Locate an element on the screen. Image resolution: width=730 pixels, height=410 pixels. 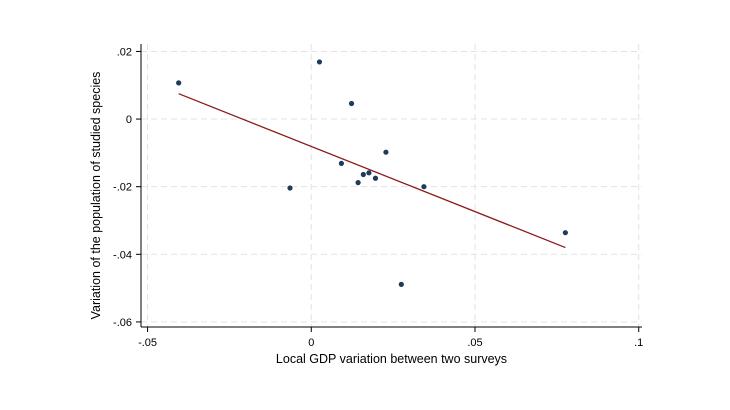
y-tick-label: 0 is located at coordinates (129, 120).